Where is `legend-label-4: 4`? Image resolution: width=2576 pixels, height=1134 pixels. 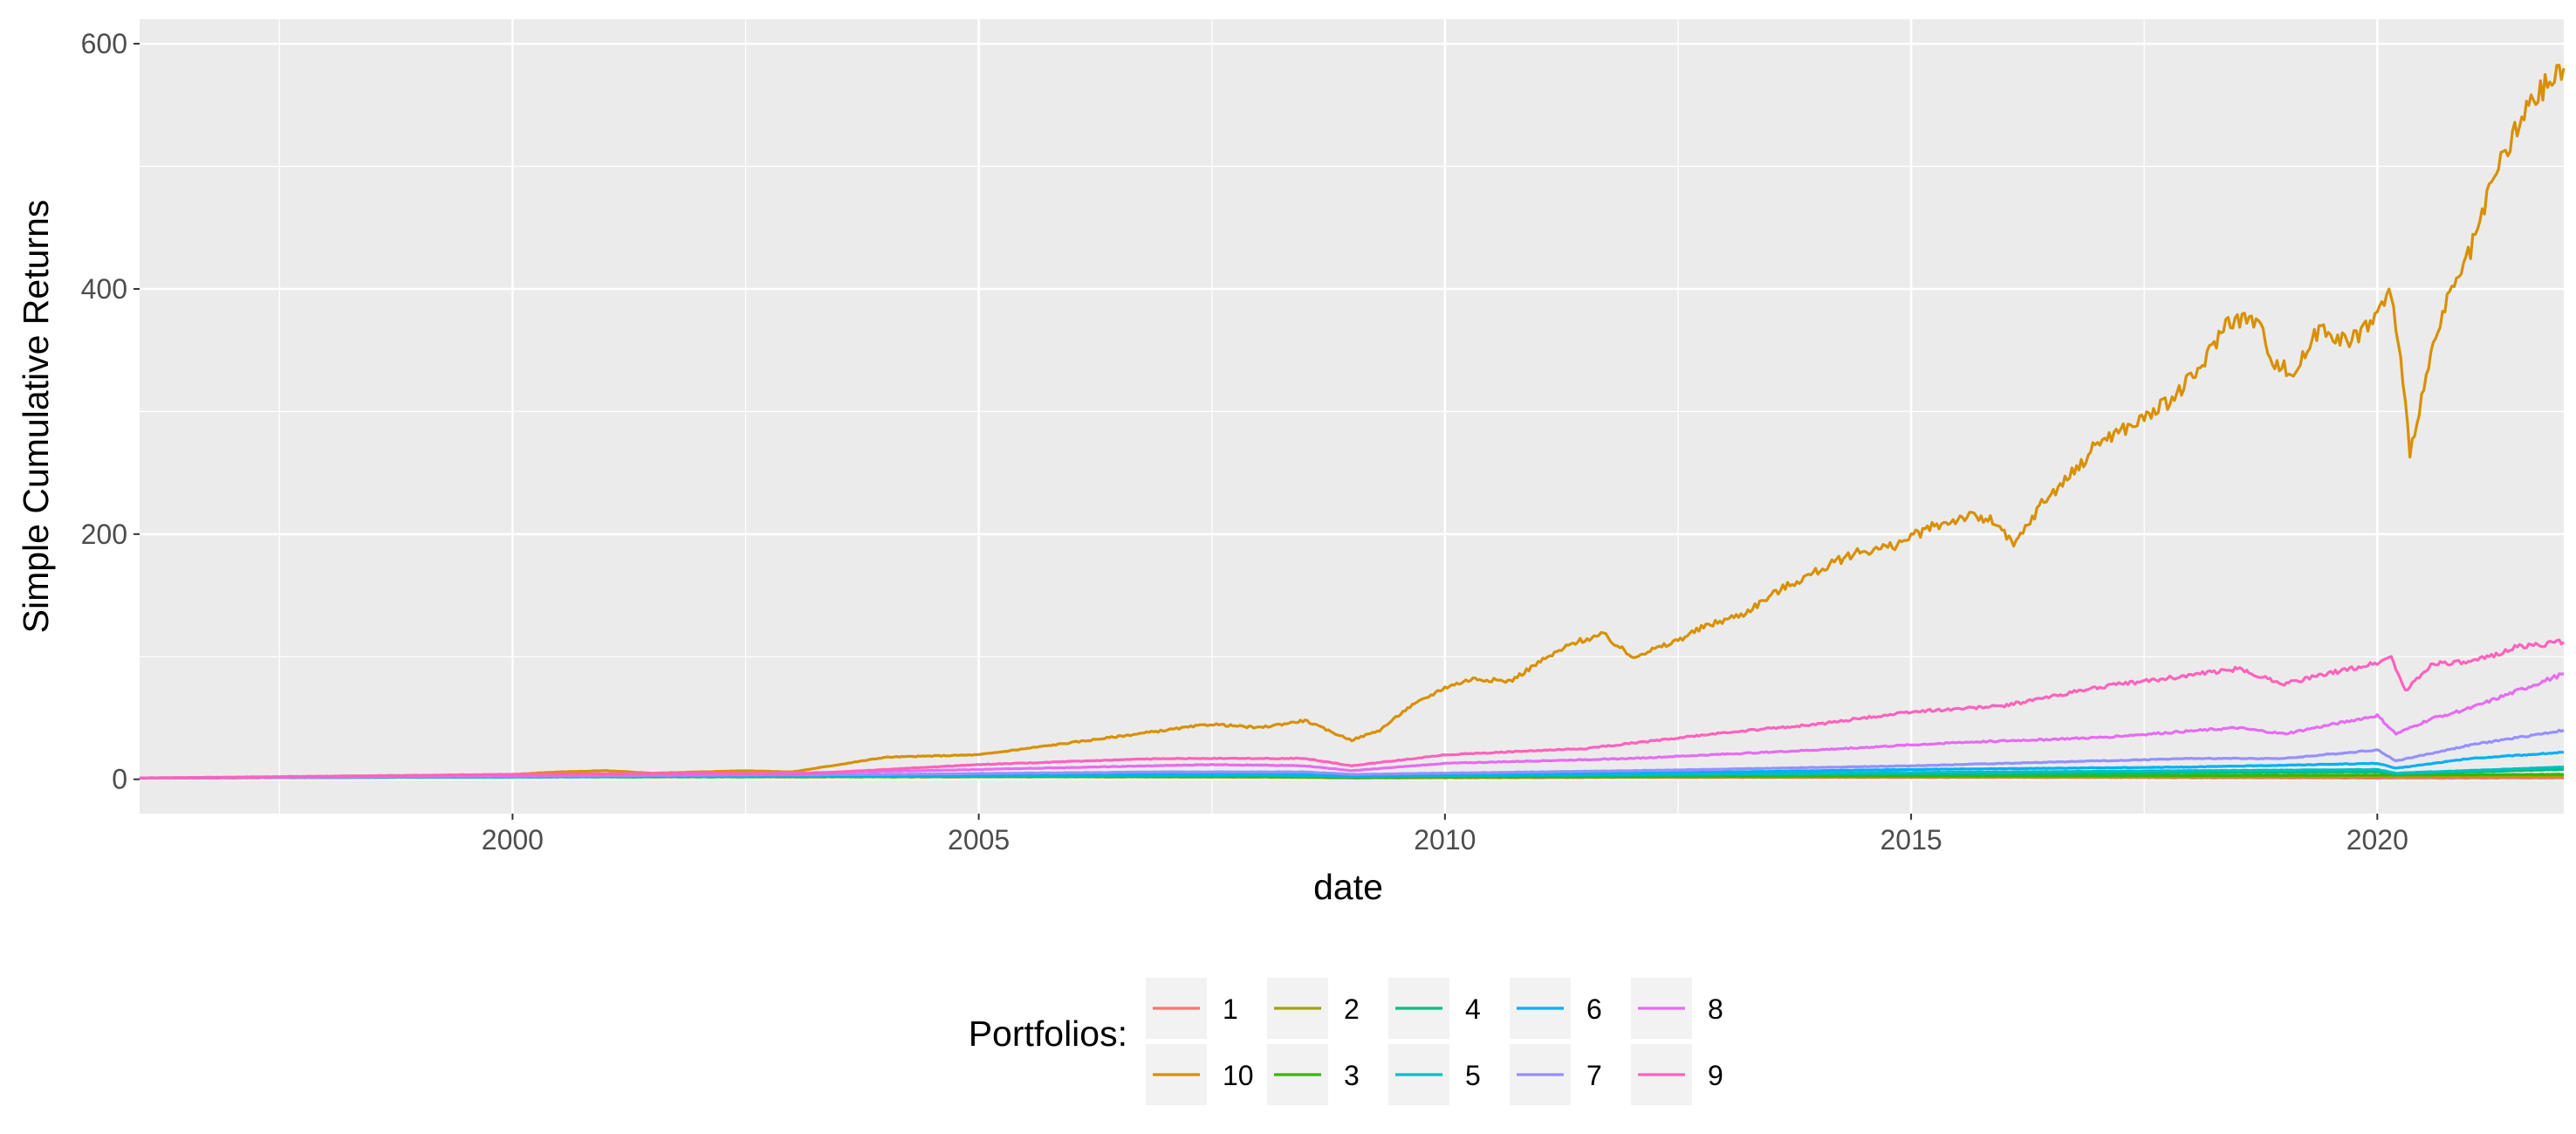 legend-label-4: 4 is located at coordinates (1473, 1009).